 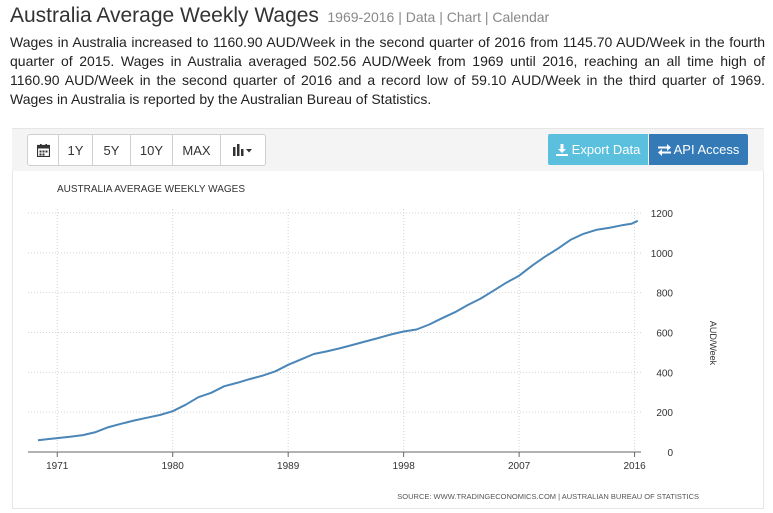 I want to click on api-access-button: API Access, so click(x=698, y=149).